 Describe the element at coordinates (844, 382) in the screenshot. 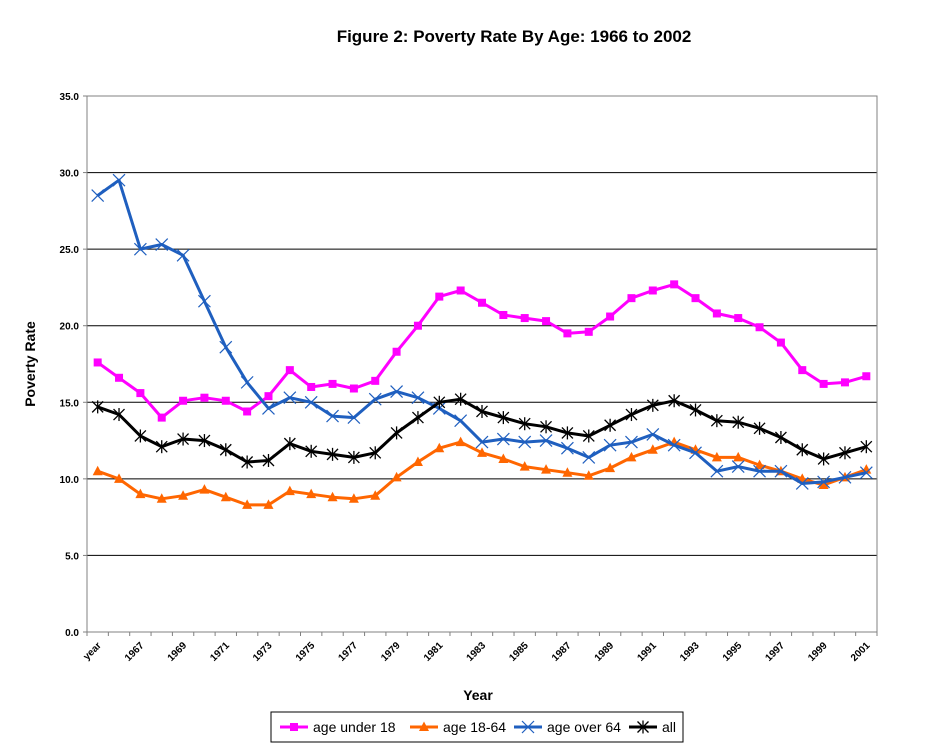

I see `data-point-age-under-18-2000` at that location.